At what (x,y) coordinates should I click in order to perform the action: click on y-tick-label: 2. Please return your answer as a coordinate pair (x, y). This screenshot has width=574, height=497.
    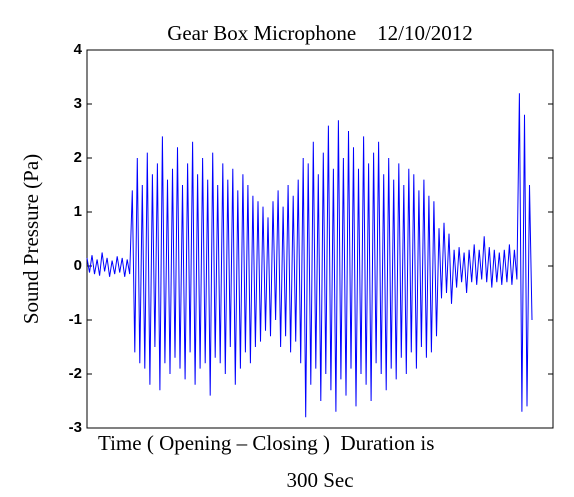
    Looking at the image, I should click on (78, 157).